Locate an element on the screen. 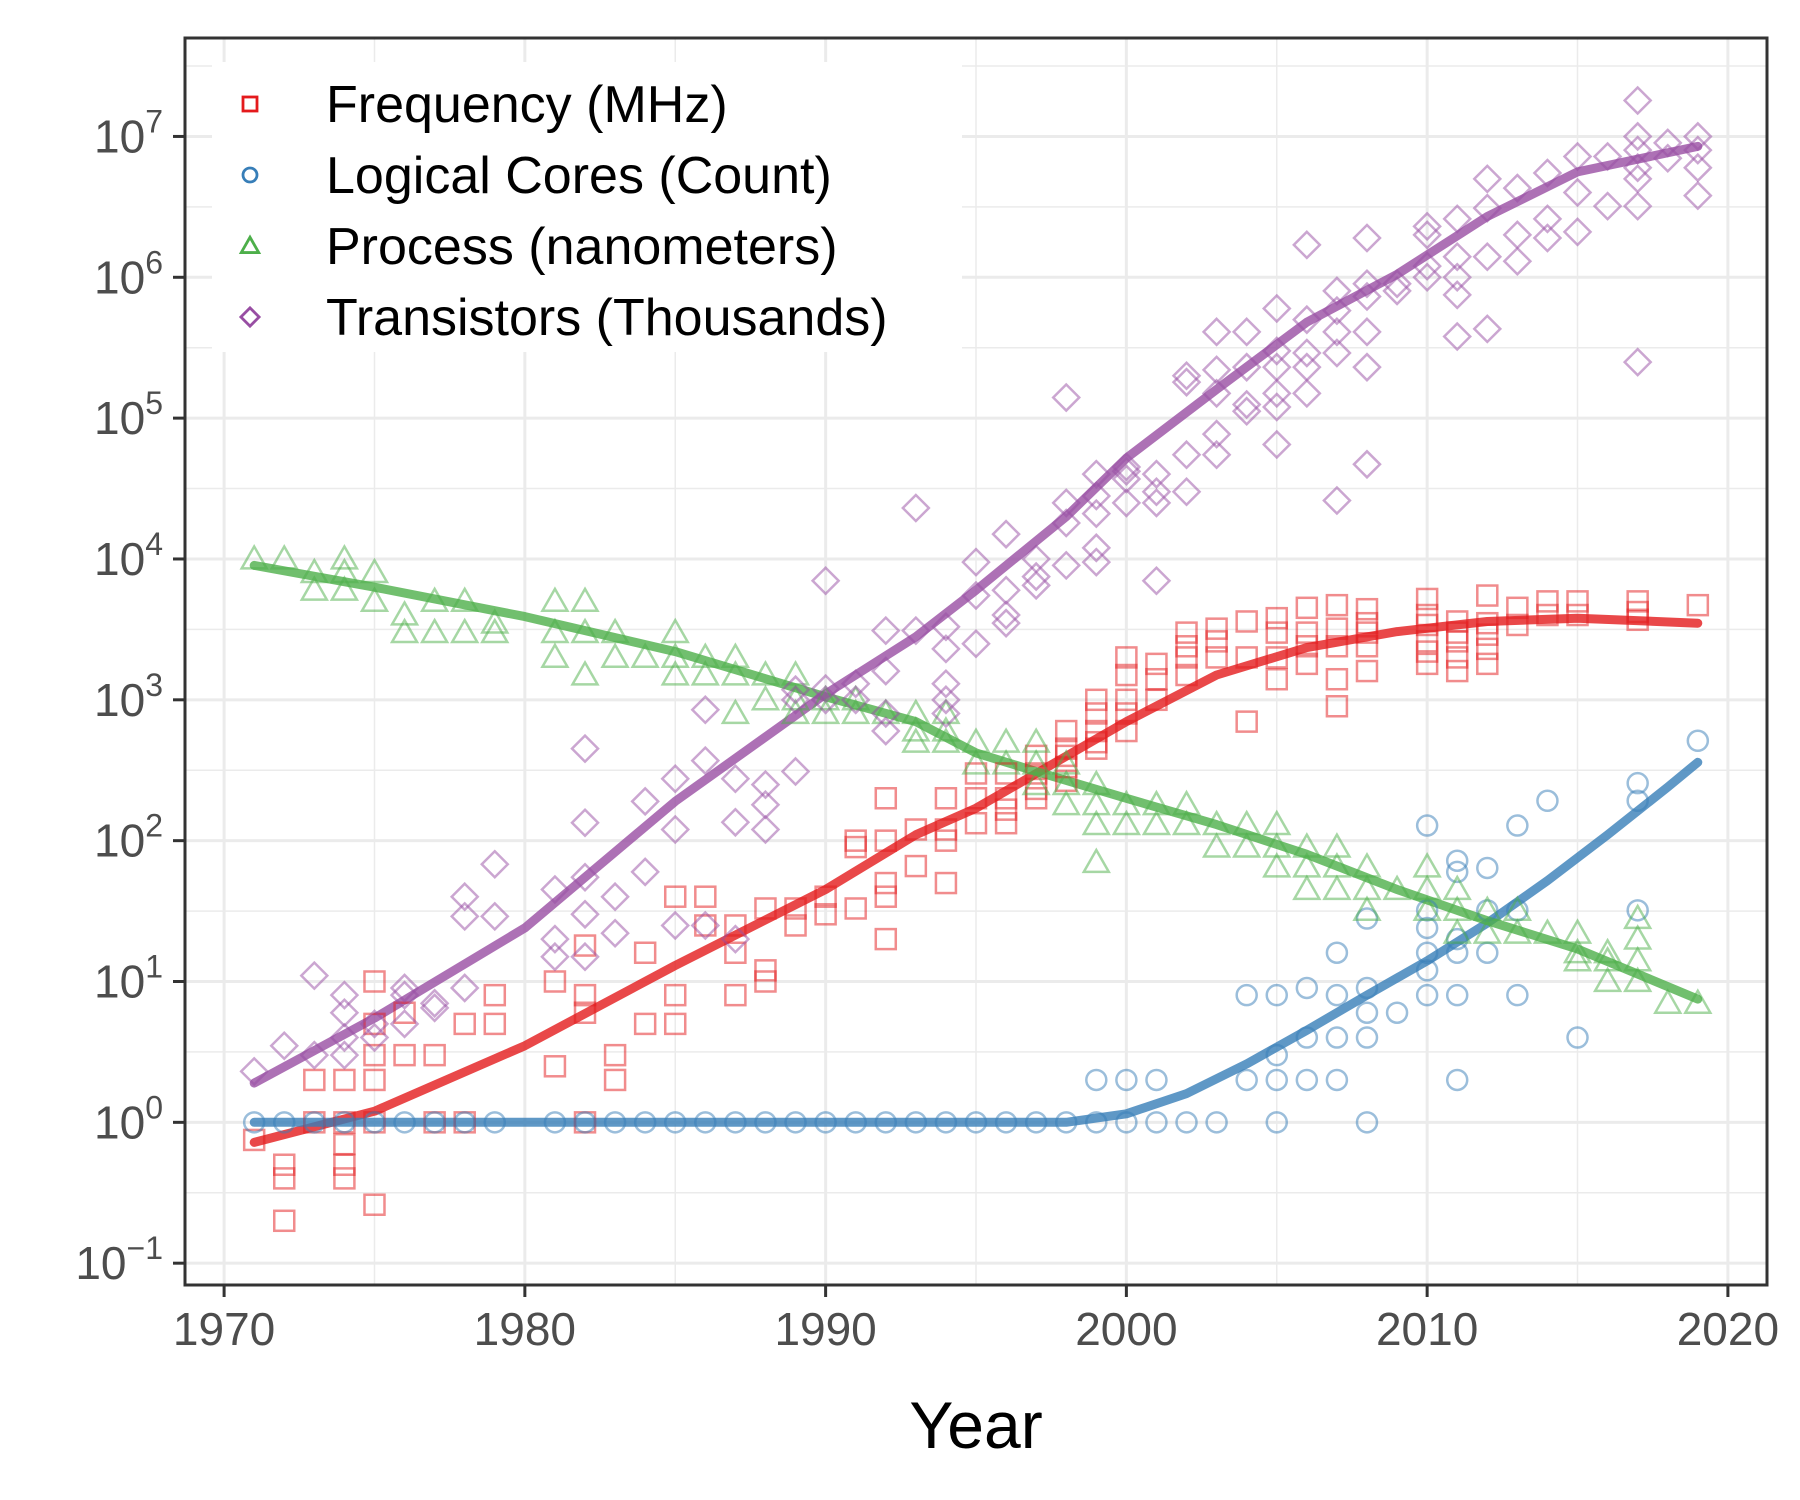 This screenshot has height=1500, width=1800. y-tick-label: 107 is located at coordinates (128, 132).